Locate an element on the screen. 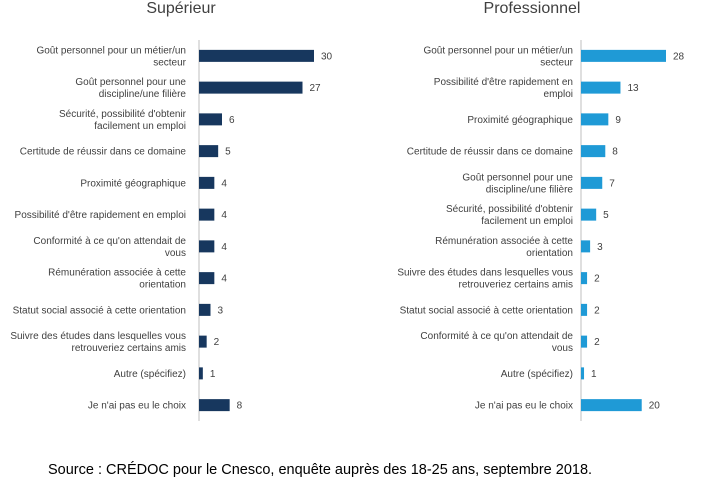 This screenshot has width=701, height=494. category-label-professionnel: Autre (spécifiez) is located at coordinates (537, 374).